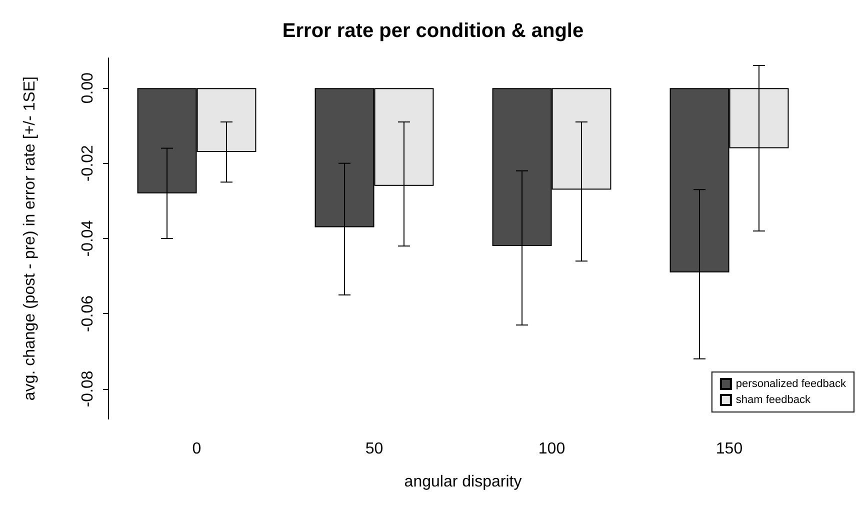  Describe the element at coordinates (88, 389) in the screenshot. I see `y-tick-label: -0.08` at that location.